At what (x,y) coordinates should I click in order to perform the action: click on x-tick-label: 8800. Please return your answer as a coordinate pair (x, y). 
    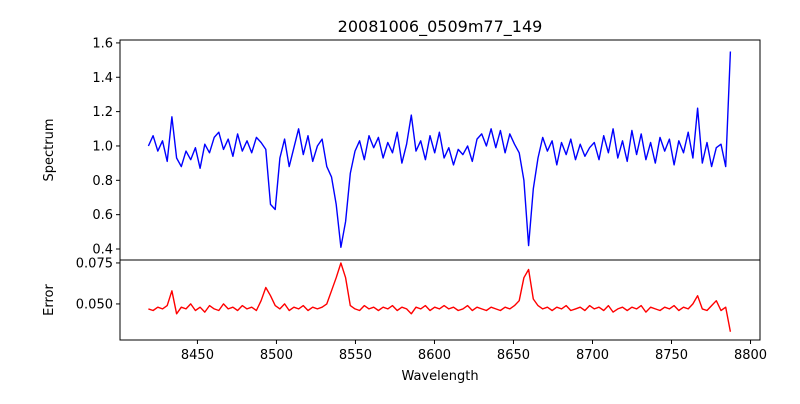
    Looking at the image, I should click on (750, 355).